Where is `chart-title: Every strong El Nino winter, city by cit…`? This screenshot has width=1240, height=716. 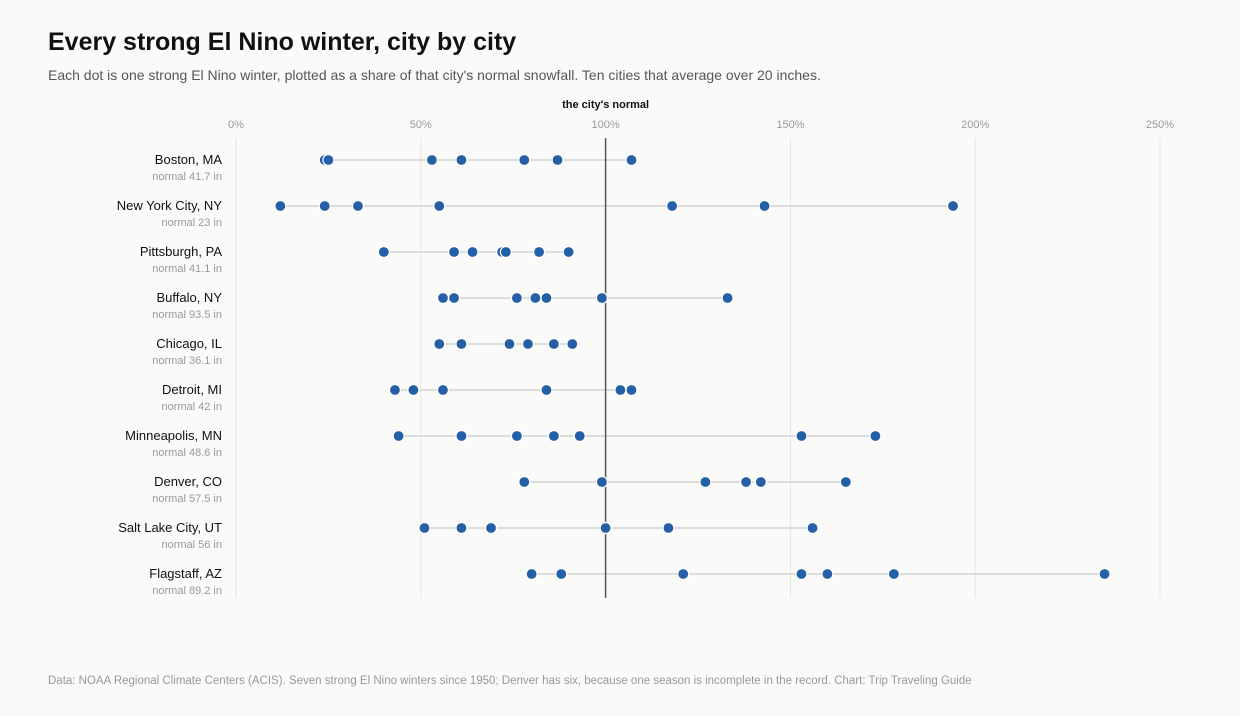
chart-title: Every strong El Nino winter, city by cit… is located at coordinates (282, 42).